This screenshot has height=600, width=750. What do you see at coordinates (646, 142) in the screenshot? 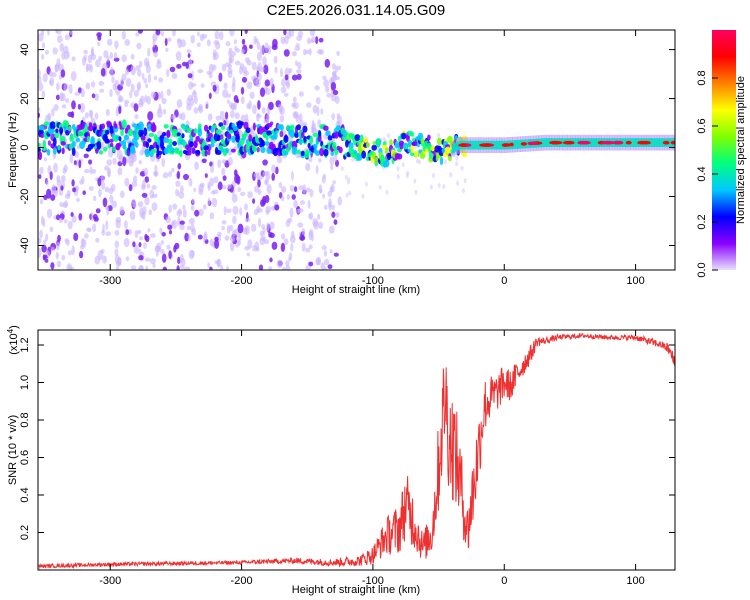
I see `spectrogram-peak-cell` at bounding box center [646, 142].